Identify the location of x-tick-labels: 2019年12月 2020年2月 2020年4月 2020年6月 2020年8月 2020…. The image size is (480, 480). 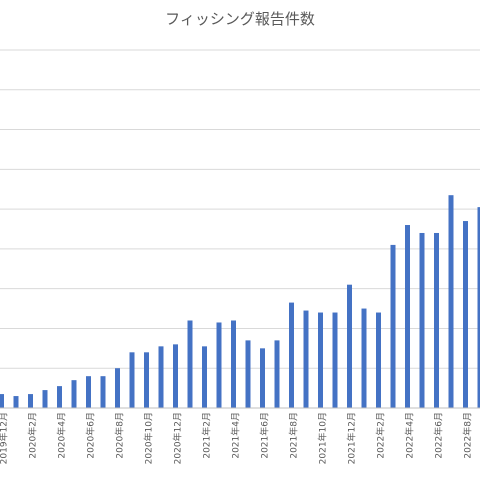
(237, 438).